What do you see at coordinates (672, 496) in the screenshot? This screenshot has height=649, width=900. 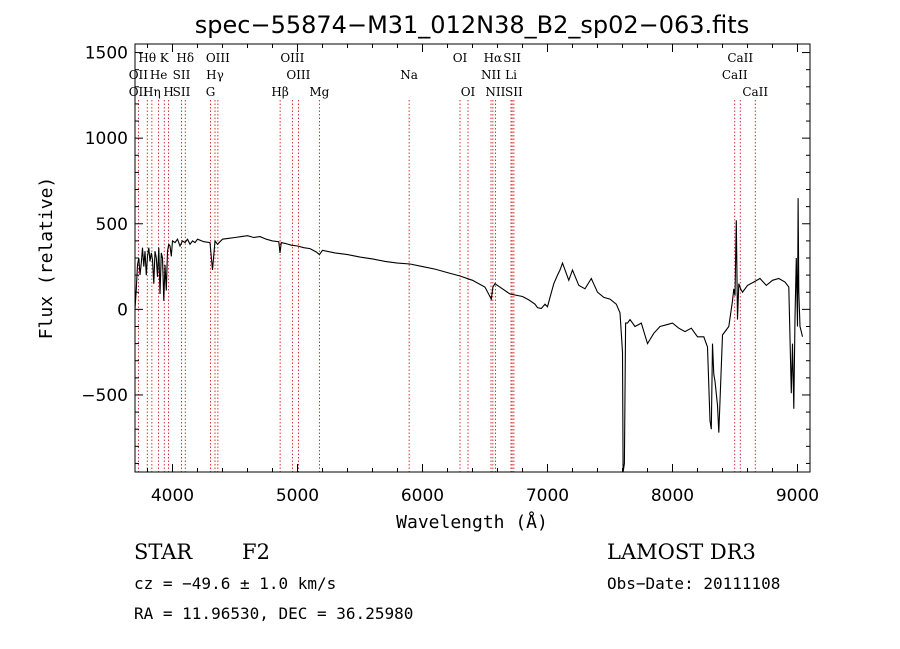 I see `x-tick-label: 8000` at bounding box center [672, 496].